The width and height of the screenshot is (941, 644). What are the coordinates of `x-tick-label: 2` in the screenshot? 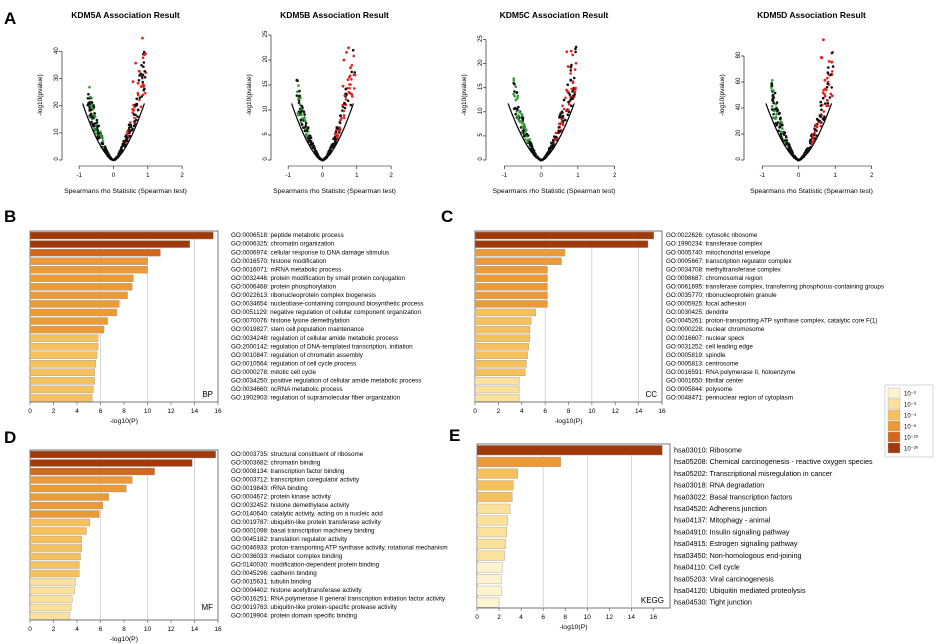 It's located at (499, 617).